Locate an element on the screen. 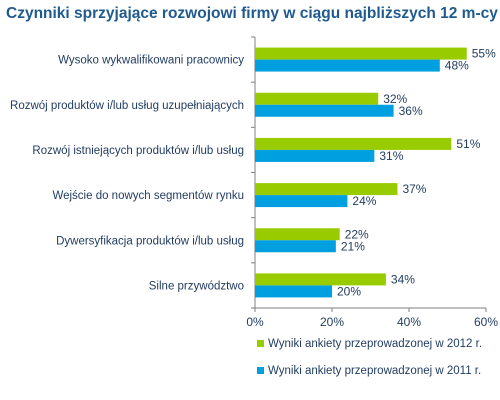  data-label: 36% is located at coordinates (411, 111).